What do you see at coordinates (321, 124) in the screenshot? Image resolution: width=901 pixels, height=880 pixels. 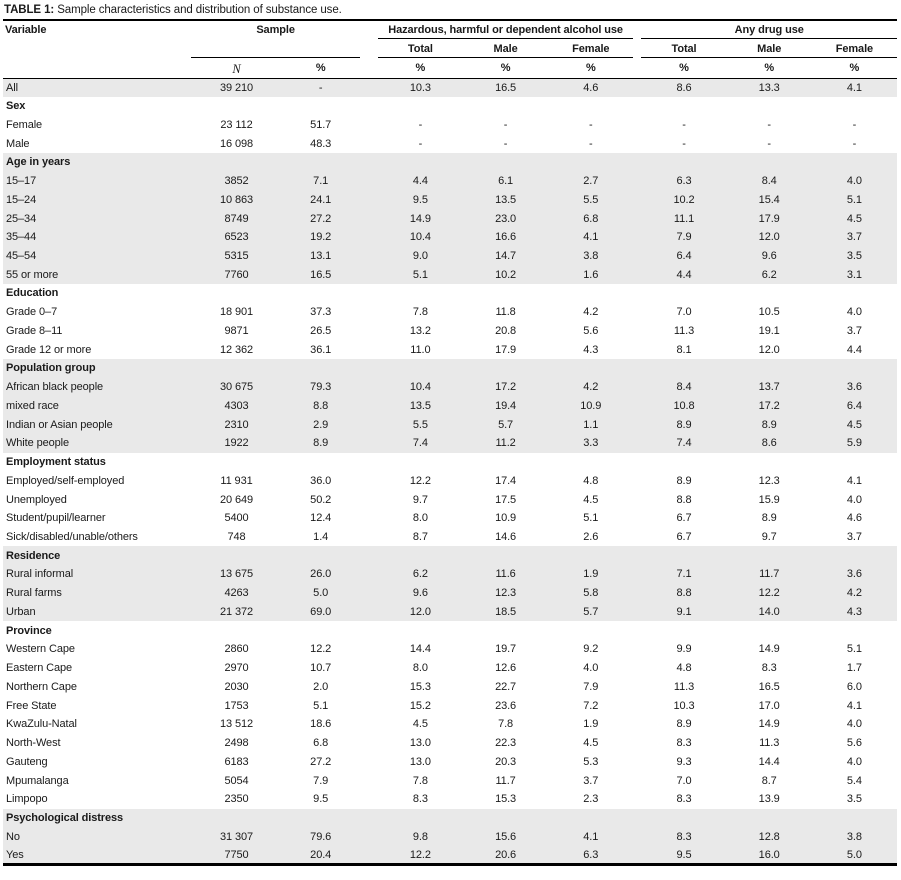 I see `cell-value: 51.7` at bounding box center [321, 124].